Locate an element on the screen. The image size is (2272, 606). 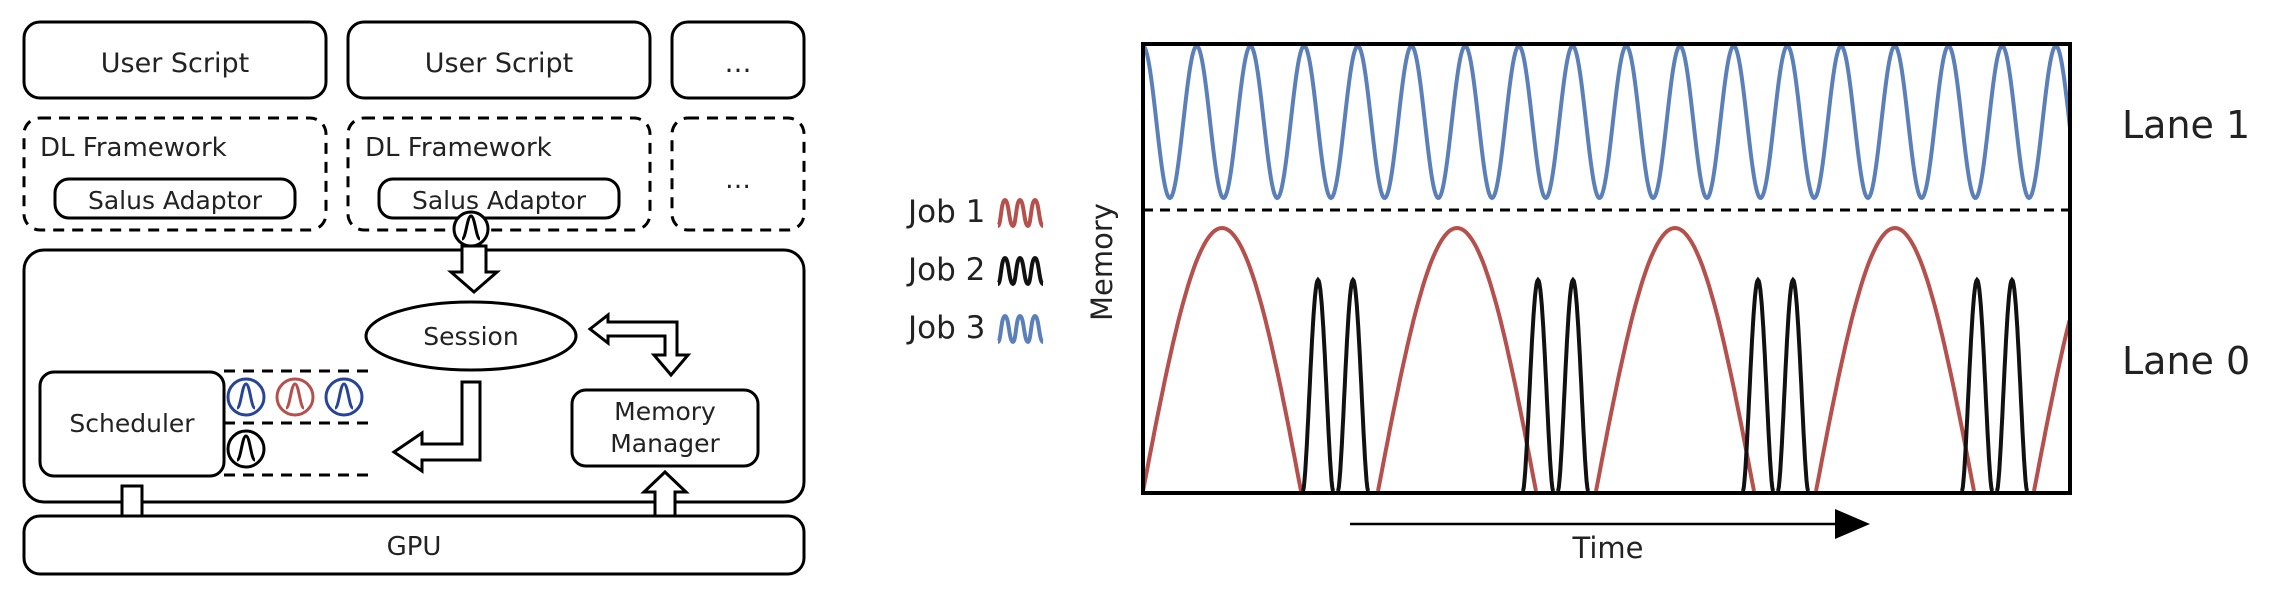
session-scheduler-arrow is located at coordinates (436, 427).